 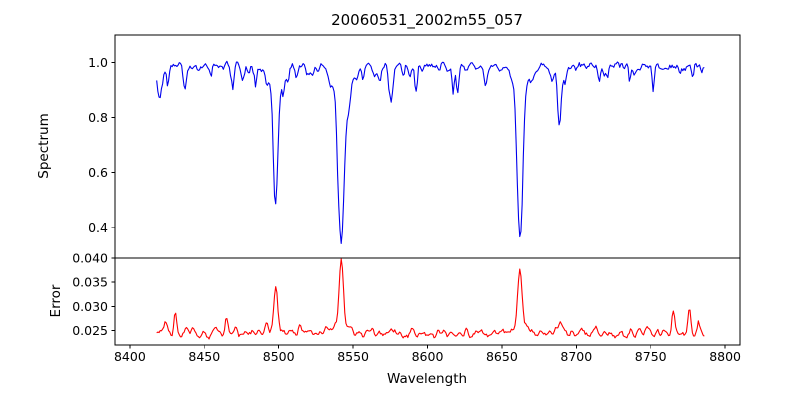 What do you see at coordinates (428, 356) in the screenshot?
I see `x-tick-label: 8600` at bounding box center [428, 356].